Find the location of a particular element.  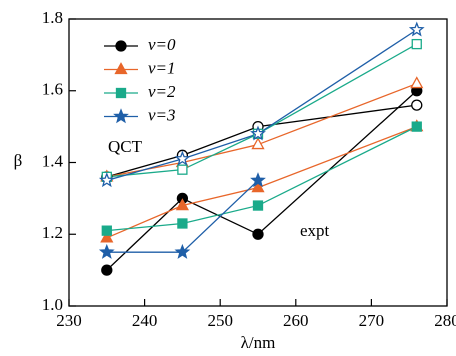

y-tick-label: 1.0 is located at coordinates (52, 304).